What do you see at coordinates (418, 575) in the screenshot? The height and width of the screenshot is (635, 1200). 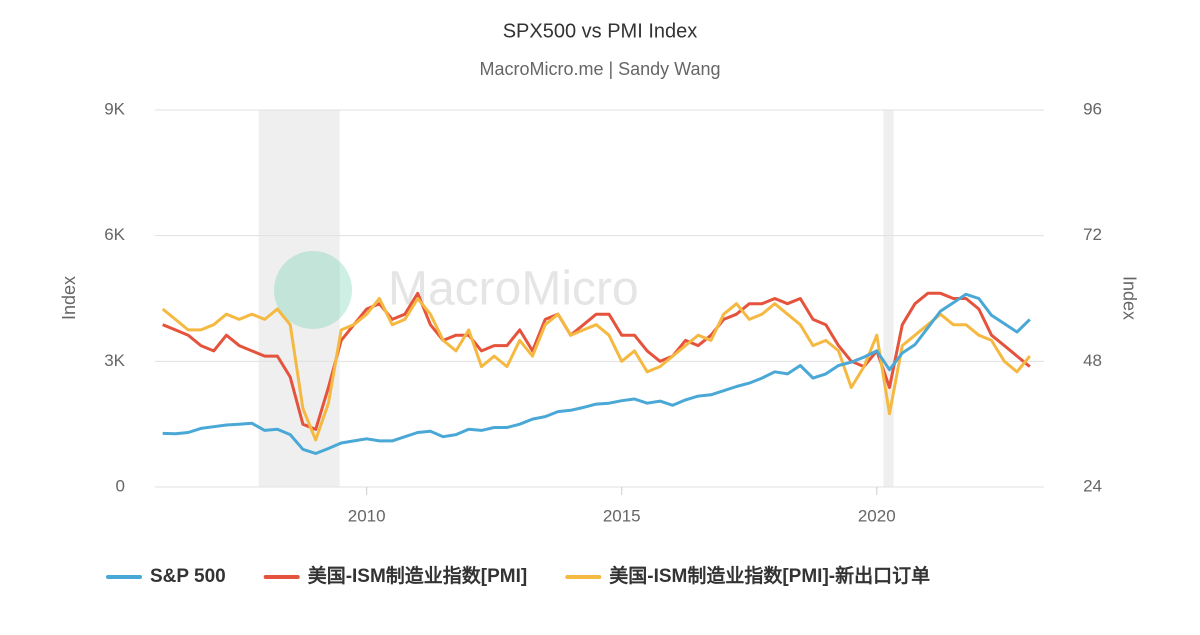 I see `legend-label: 美国-ISM制造业指数[PMI]` at bounding box center [418, 575].